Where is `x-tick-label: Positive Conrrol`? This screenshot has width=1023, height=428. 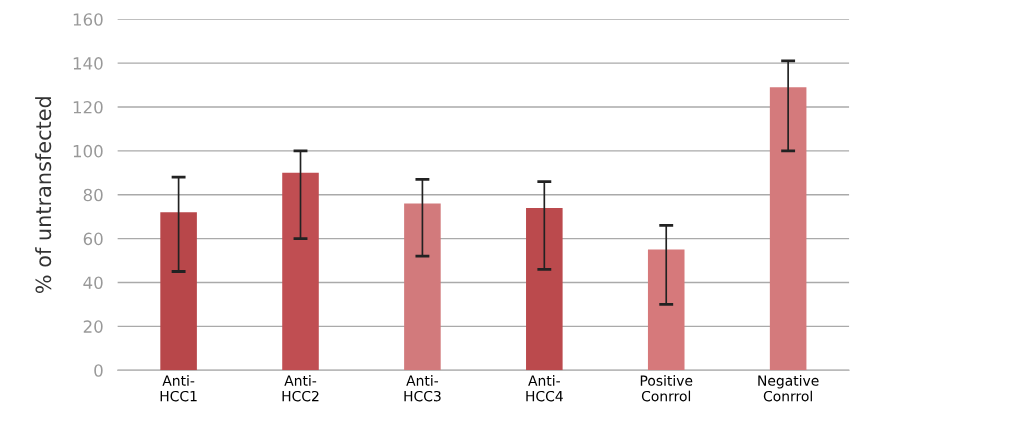 x-tick-label: Positive Conrrol is located at coordinates (666, 388).